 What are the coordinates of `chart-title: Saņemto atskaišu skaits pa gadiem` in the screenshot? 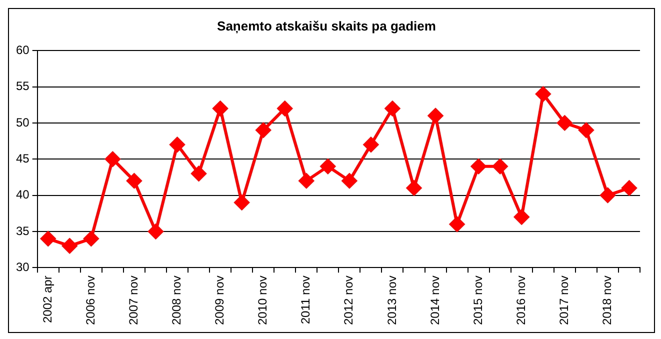 It's located at (326, 26).